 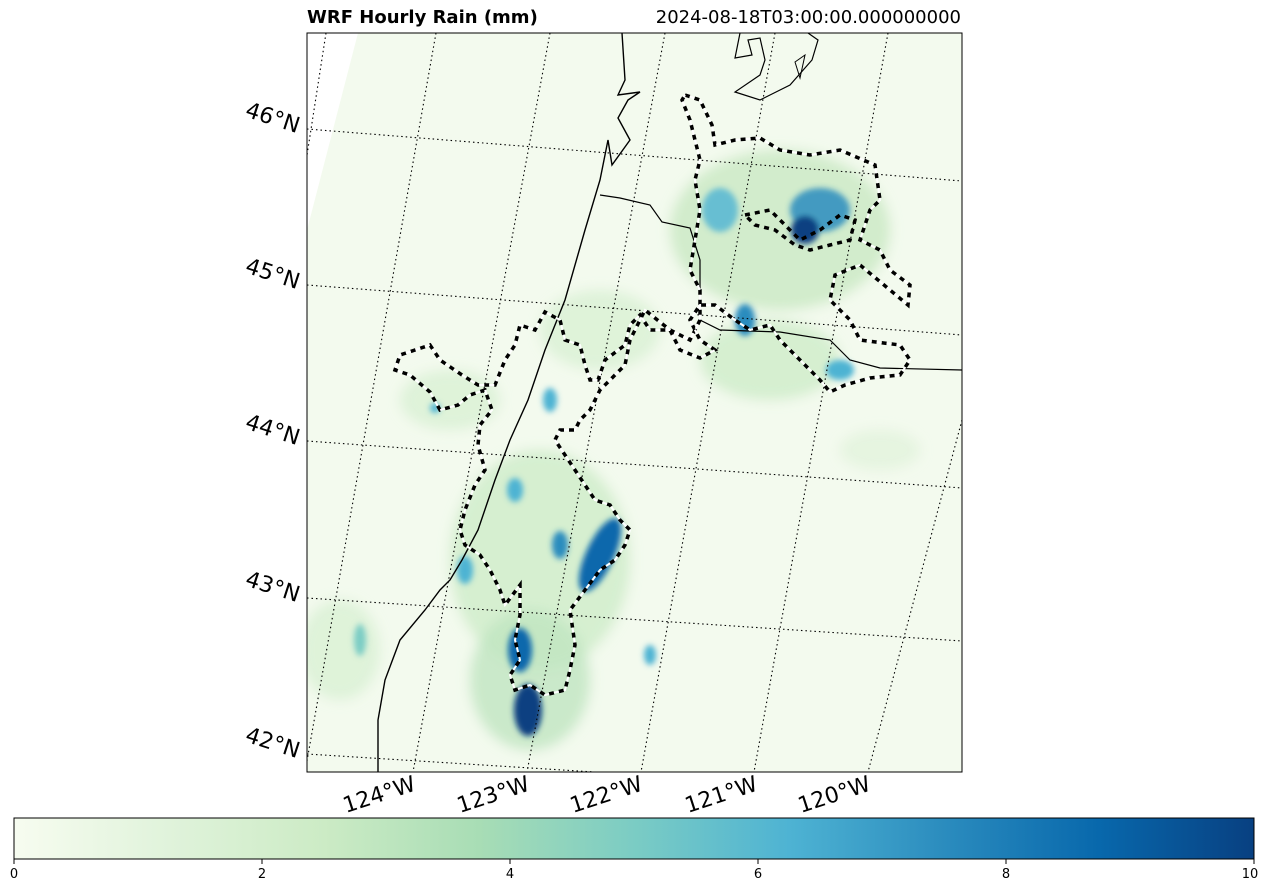 What do you see at coordinates (1006, 874) in the screenshot?
I see `colorbar-tick-8: 8` at bounding box center [1006, 874].